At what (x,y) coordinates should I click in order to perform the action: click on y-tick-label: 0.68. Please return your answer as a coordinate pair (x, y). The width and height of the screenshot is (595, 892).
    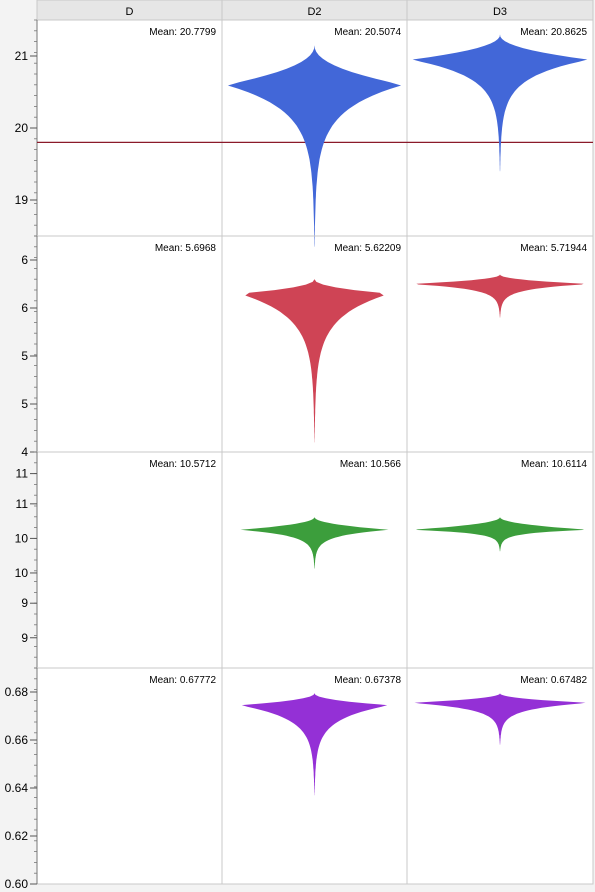
    Looking at the image, I should click on (17, 692).